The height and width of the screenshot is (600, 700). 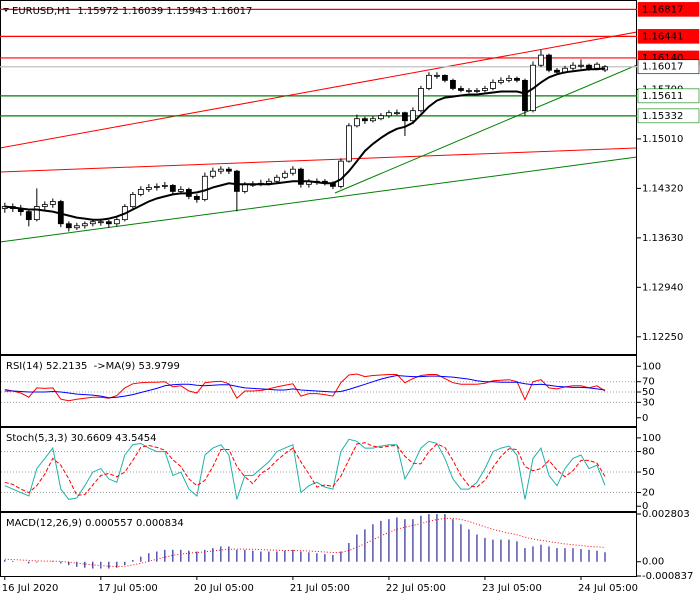 What do you see at coordinates (320, 588) in the screenshot?
I see `x-tick-label: 21 Jul 05:00` at bounding box center [320, 588].